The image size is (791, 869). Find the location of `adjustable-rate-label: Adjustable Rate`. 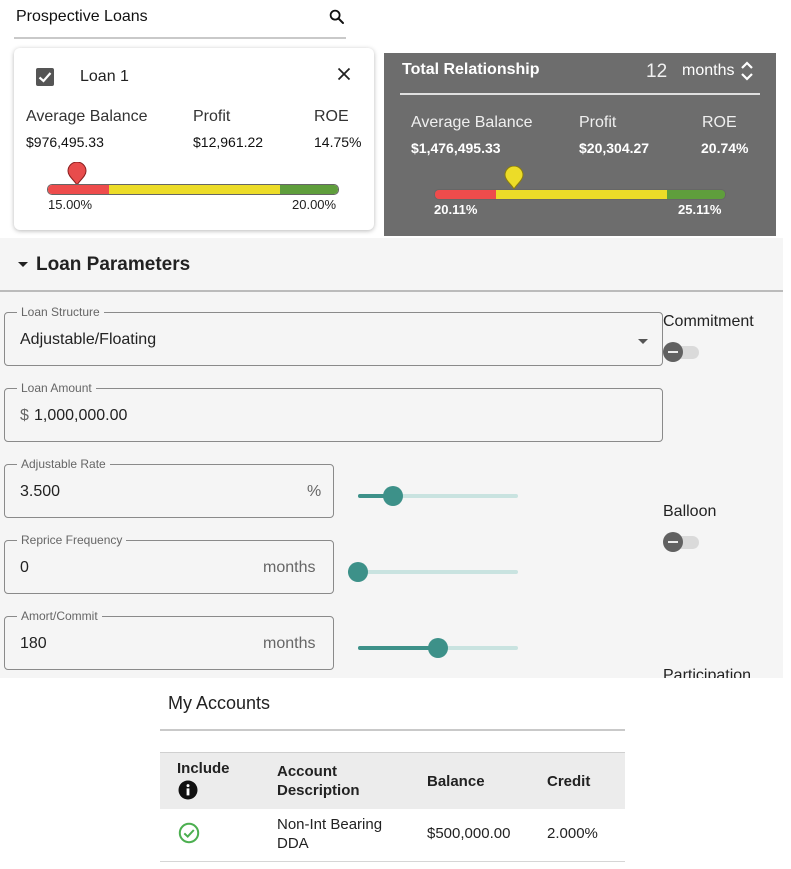

adjustable-rate-label: Adjustable Rate is located at coordinates (63, 464).